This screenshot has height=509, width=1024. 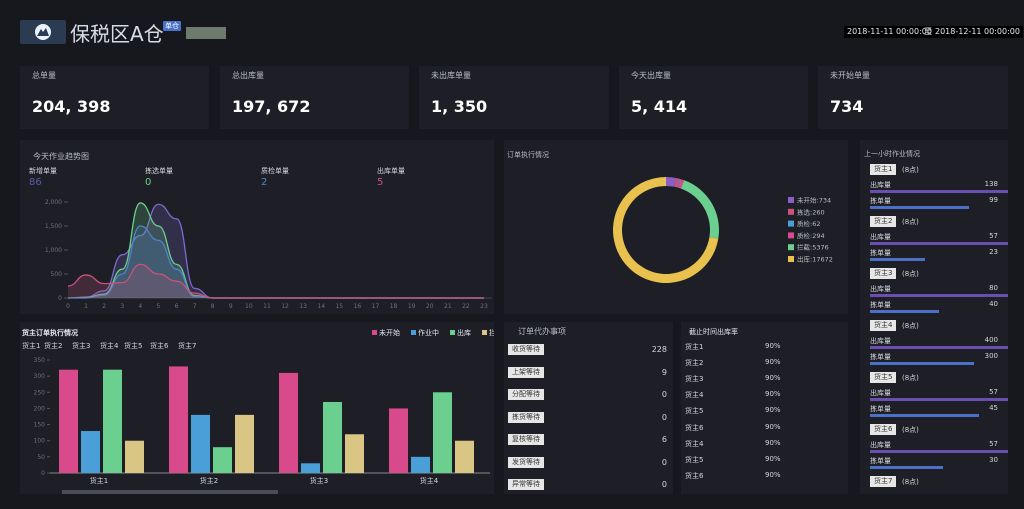 What do you see at coordinates (526, 439) in the screenshot?
I see `todo-item-button: 复核等待` at bounding box center [526, 439].